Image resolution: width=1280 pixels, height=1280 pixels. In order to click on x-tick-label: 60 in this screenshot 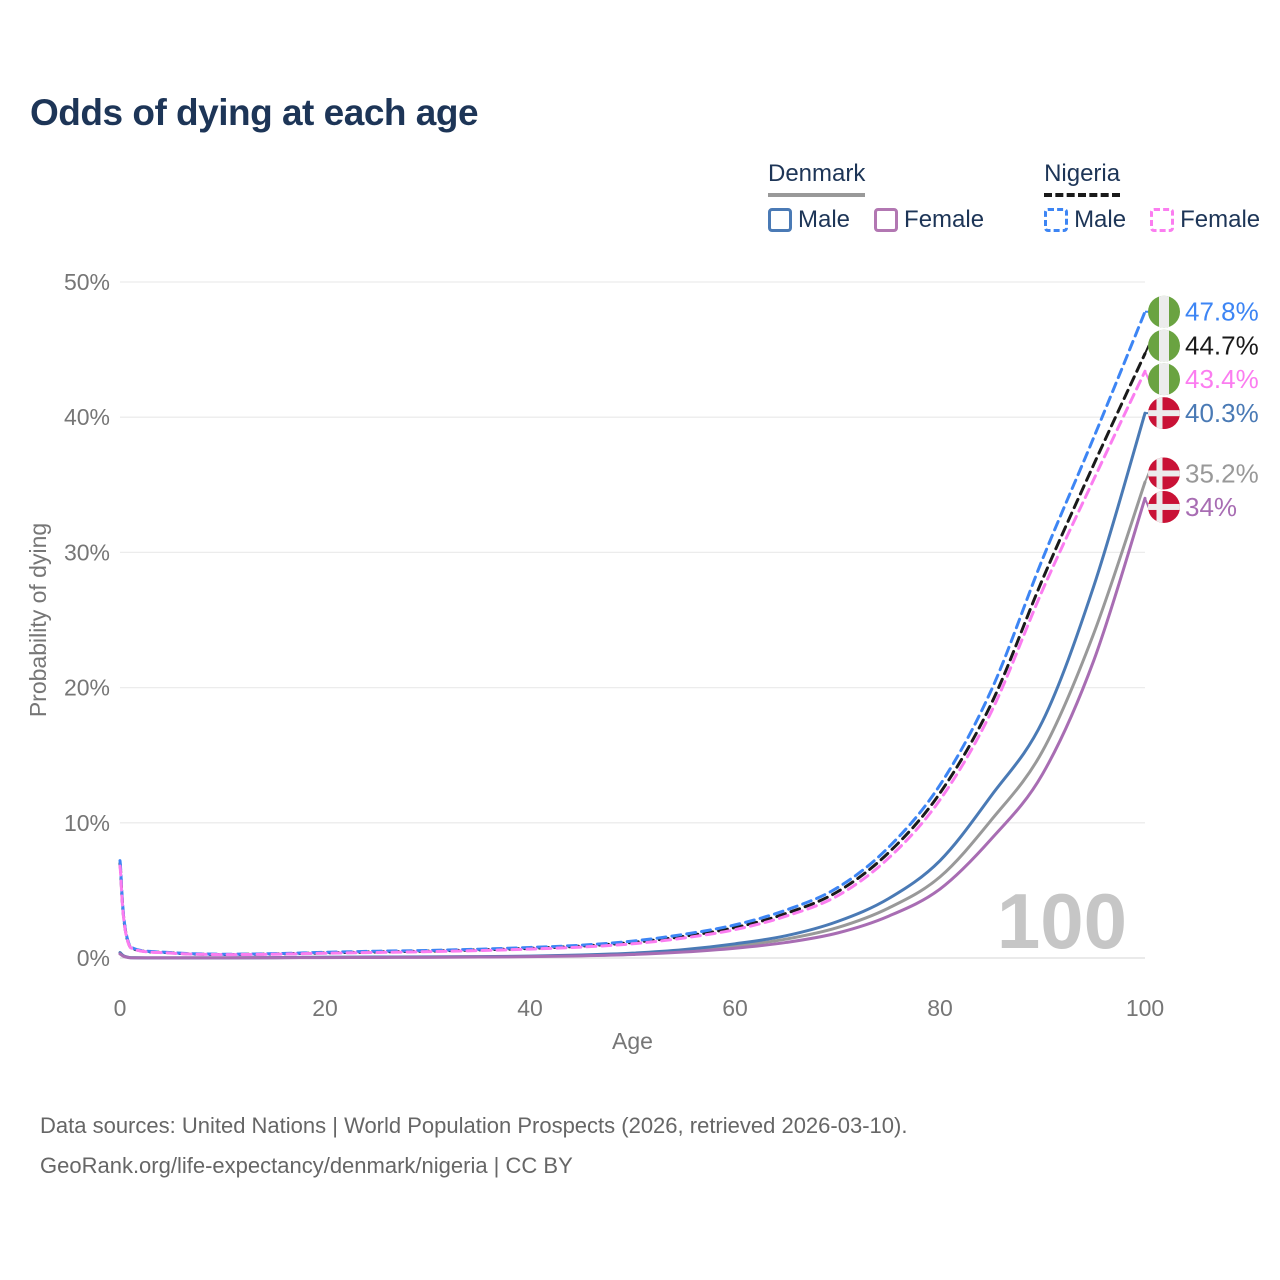, I will do `click(735, 1008)`.